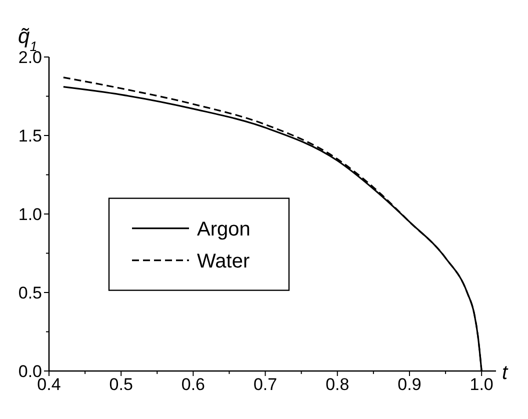 The image size is (528, 419). Describe the element at coordinates (265, 384) in the screenshot. I see `x-tick-label: 0.7` at that location.